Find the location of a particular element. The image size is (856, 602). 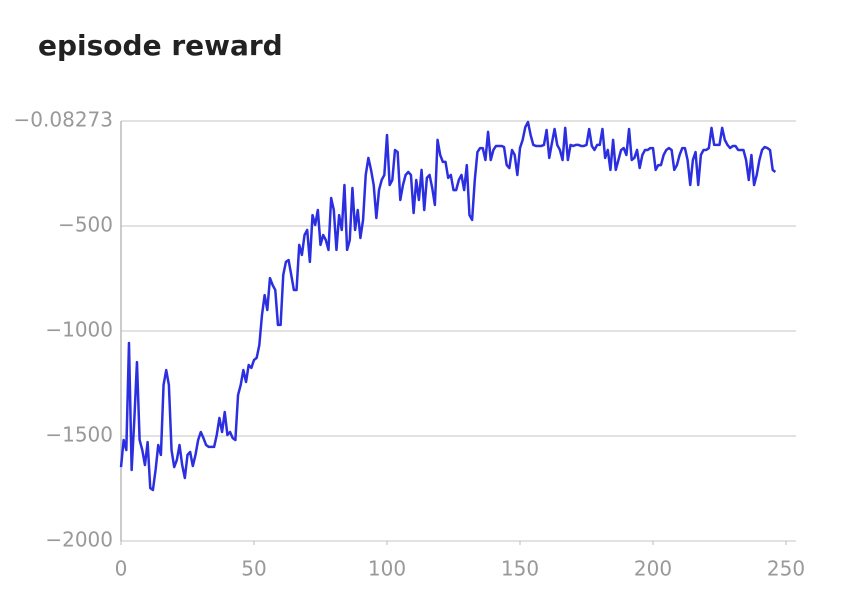

x-tick-label: 0 is located at coordinates (121, 569).